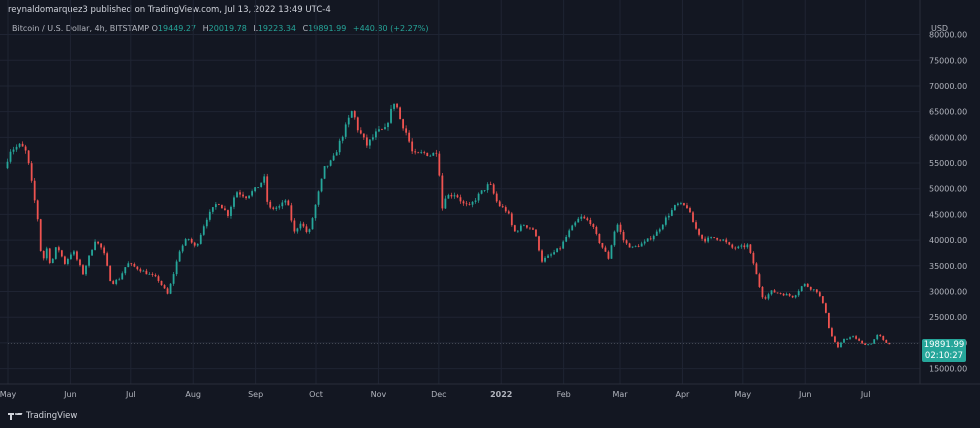  What do you see at coordinates (154, 28) in the screenshot?
I see `open-label: O` at bounding box center [154, 28].